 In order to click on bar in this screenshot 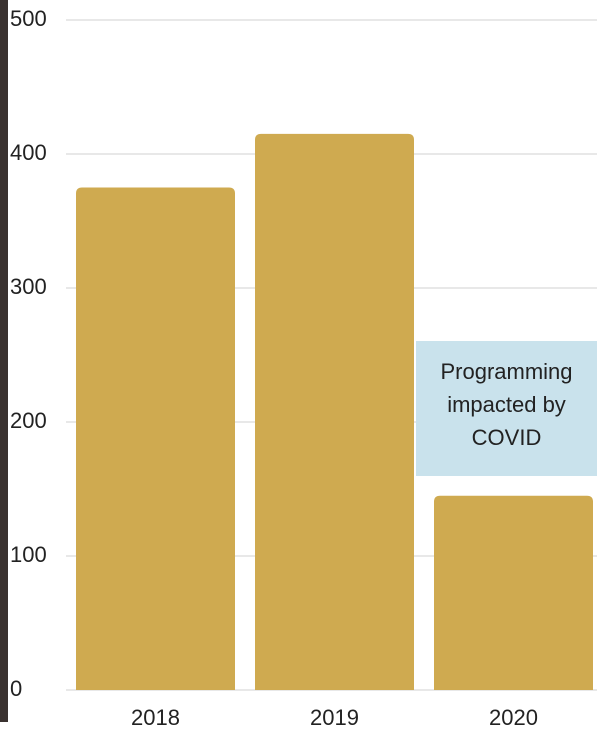, I will do `click(513, 592)`.